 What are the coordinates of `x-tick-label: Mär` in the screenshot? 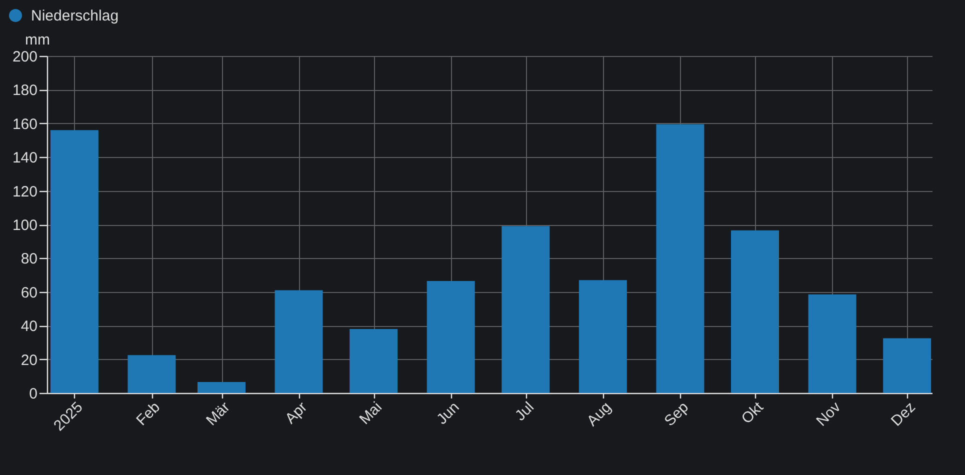 It's located at (218, 414).